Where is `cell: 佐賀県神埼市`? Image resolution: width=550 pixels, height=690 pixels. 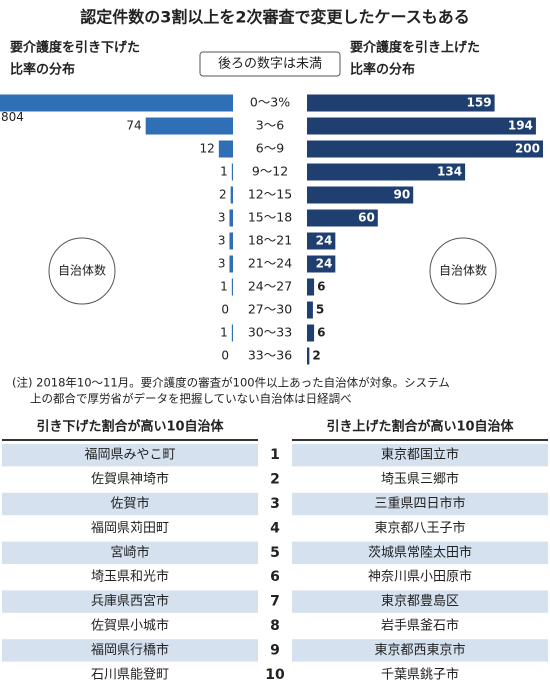
cell: 佐賀県神埼市 is located at coordinates (130, 479).